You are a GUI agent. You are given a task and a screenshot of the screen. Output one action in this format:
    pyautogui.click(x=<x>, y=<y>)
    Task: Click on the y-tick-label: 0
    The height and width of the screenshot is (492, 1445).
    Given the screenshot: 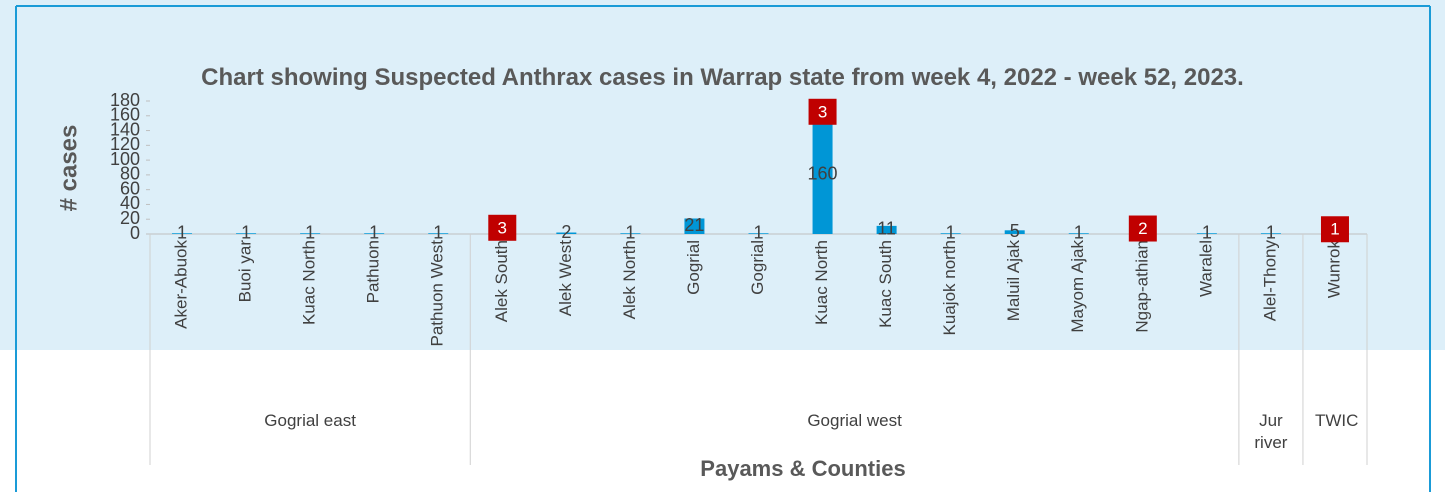 What is the action you would take?
    pyautogui.click(x=135, y=233)
    